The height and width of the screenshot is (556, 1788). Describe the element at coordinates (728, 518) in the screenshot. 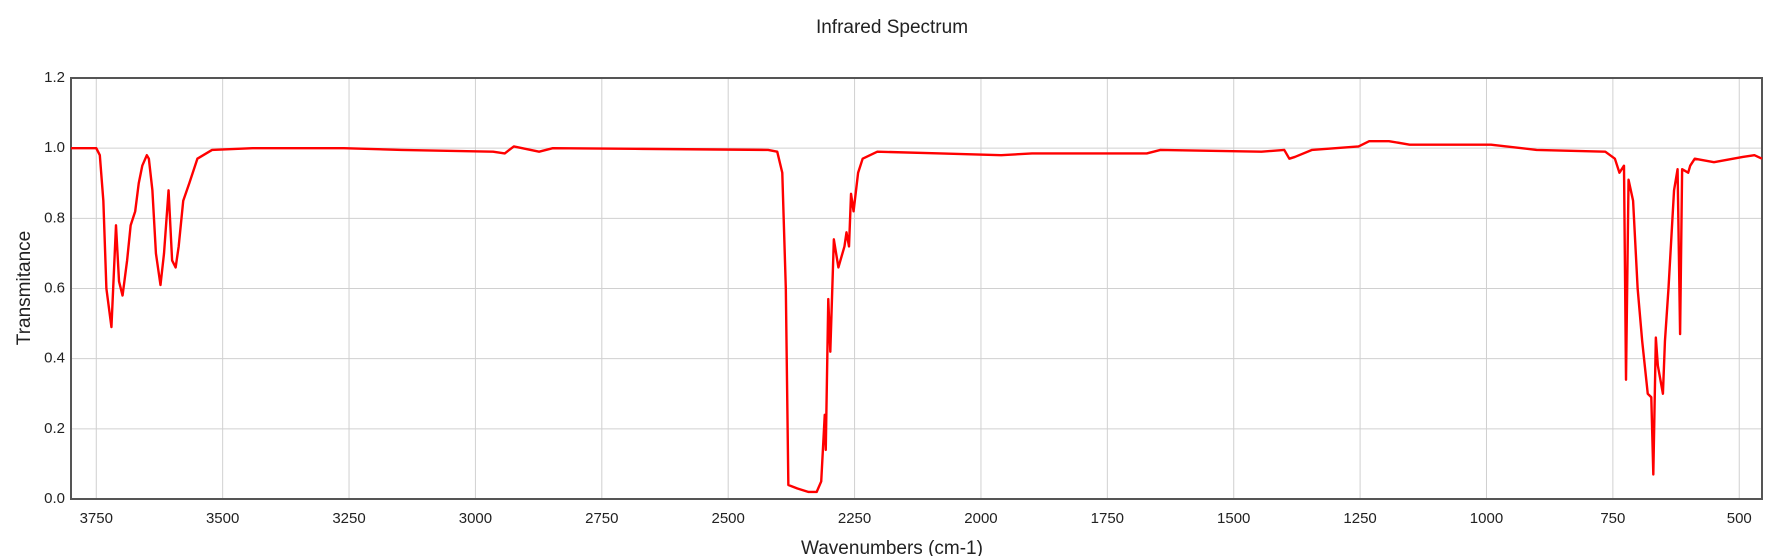

I see `x-tick-label: 2500` at that location.